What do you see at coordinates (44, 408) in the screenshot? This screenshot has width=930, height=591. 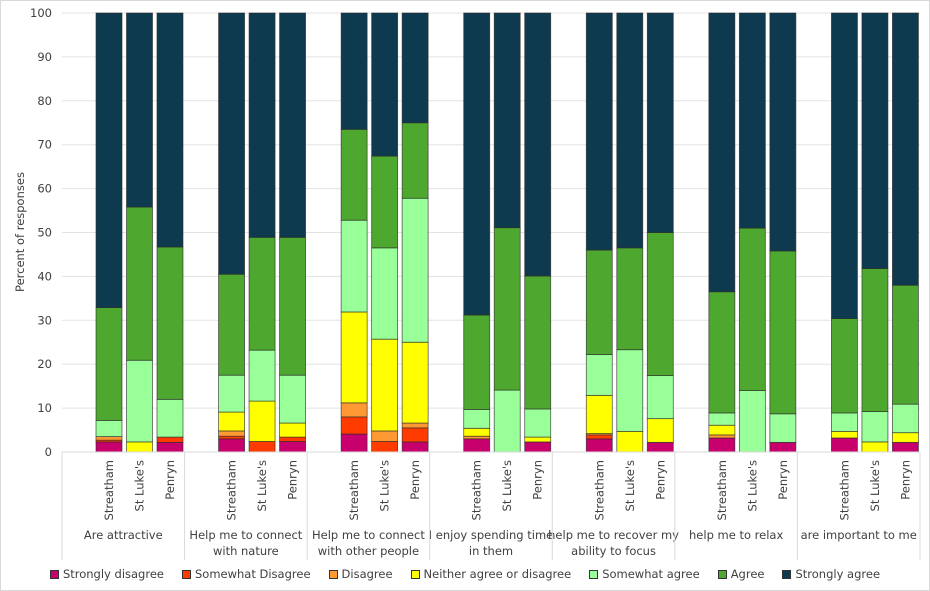 I see `y-tick-label: 10` at bounding box center [44, 408].